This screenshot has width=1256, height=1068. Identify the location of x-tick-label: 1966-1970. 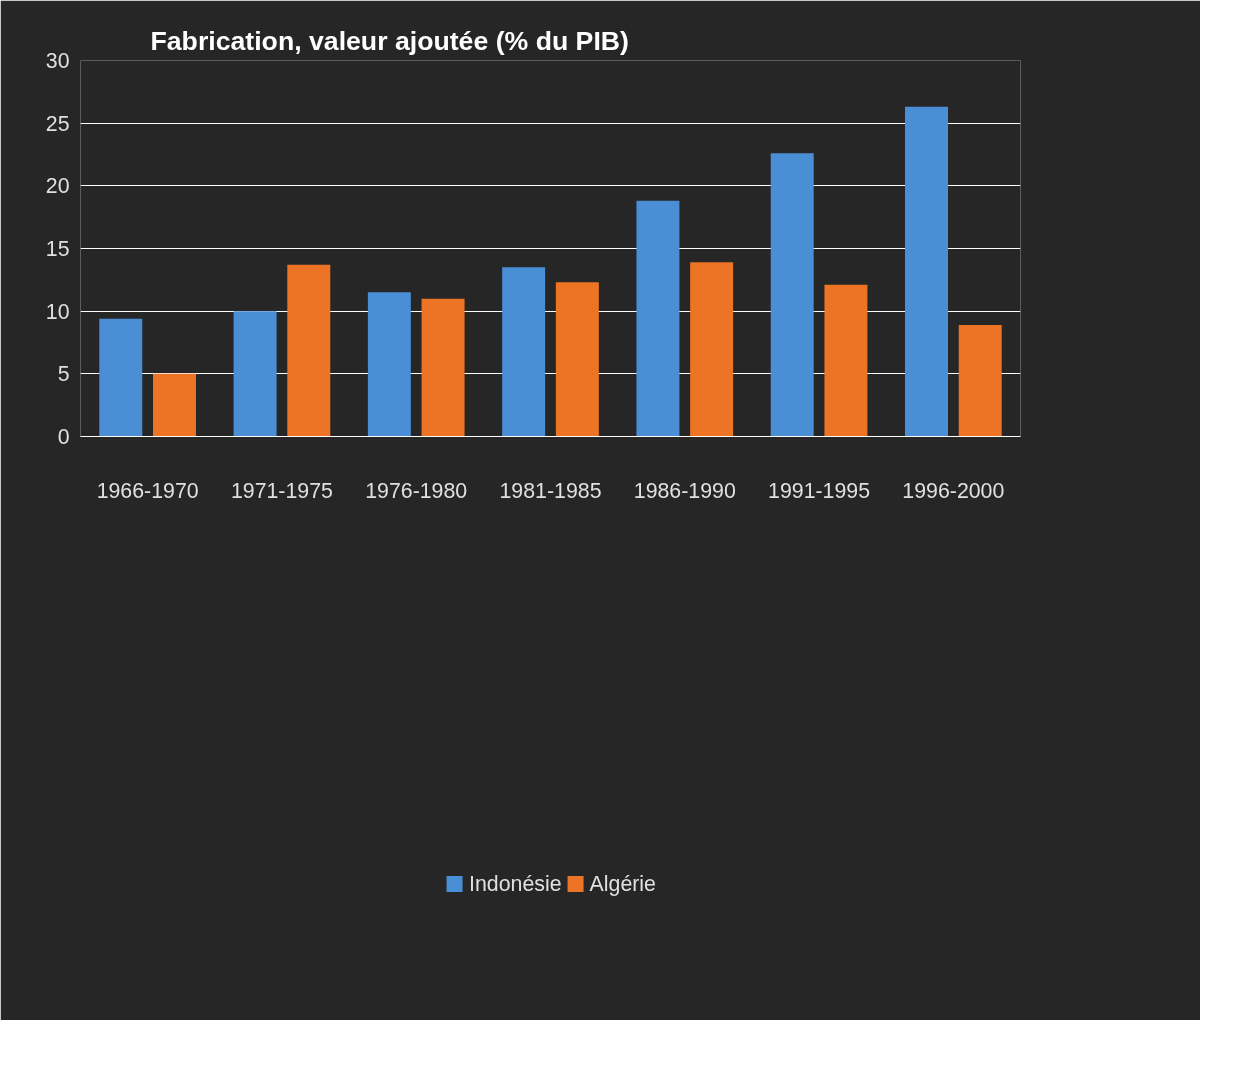
(147, 490).